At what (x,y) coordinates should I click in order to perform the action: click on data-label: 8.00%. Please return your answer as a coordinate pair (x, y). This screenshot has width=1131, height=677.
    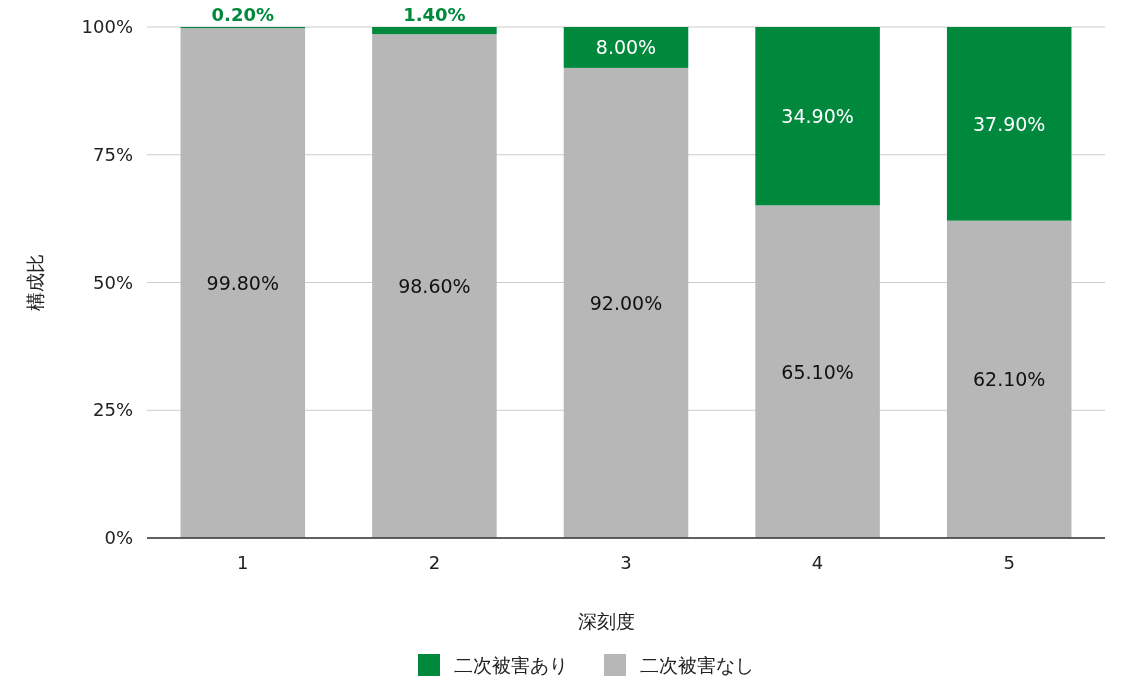
    Looking at the image, I should click on (626, 47).